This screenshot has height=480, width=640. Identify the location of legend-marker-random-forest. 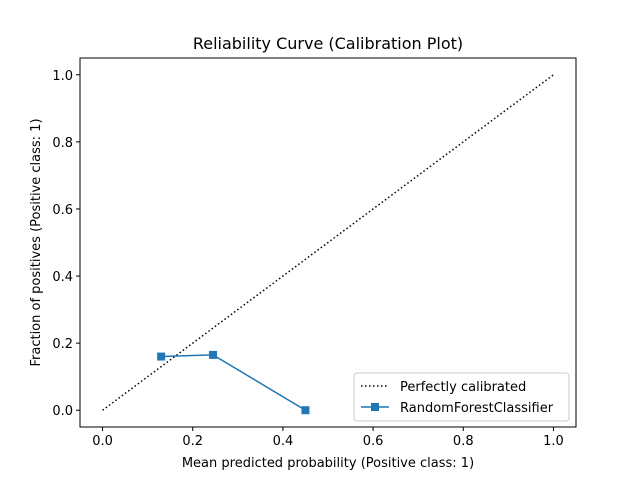
(375, 407).